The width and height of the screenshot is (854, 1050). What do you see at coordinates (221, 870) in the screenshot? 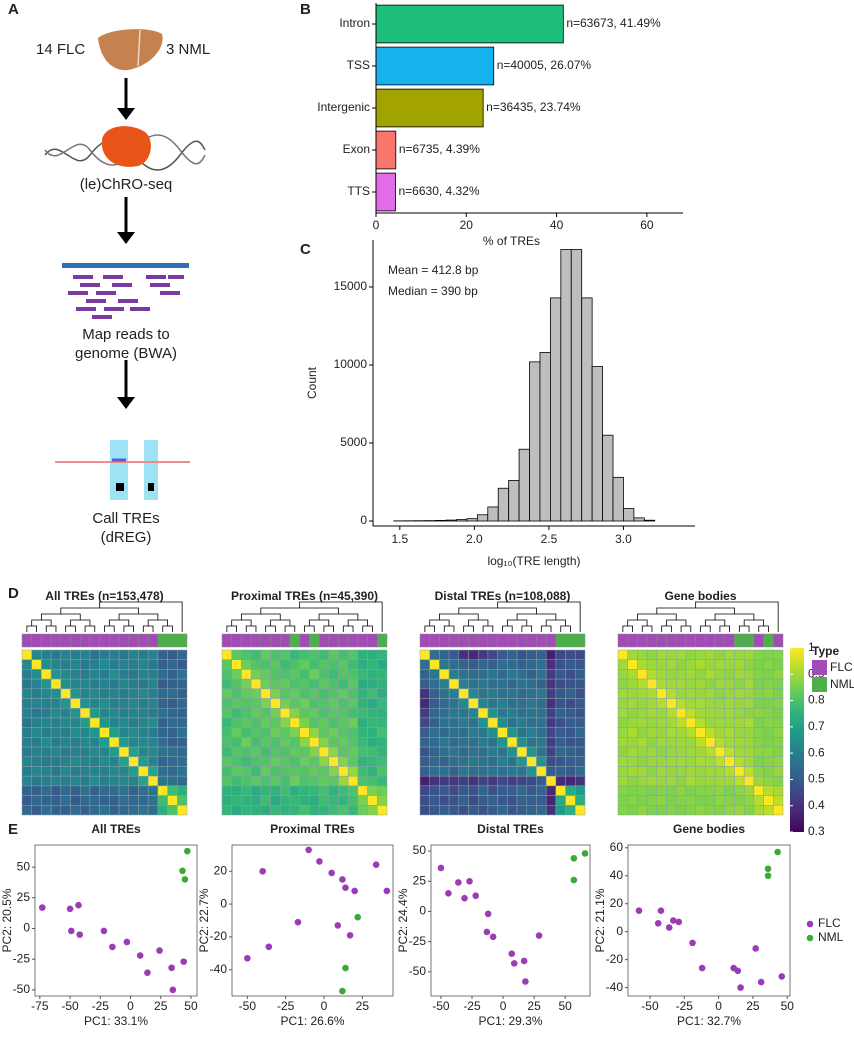
I see `y-tick-label: 20` at bounding box center [221, 870].